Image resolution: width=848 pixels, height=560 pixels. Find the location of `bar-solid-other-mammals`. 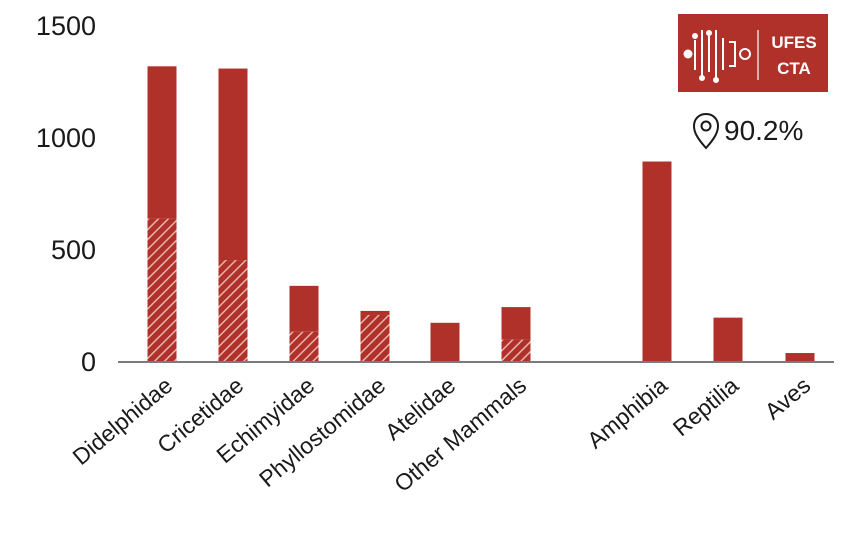

bar-solid-other-mammals is located at coordinates (516, 323).